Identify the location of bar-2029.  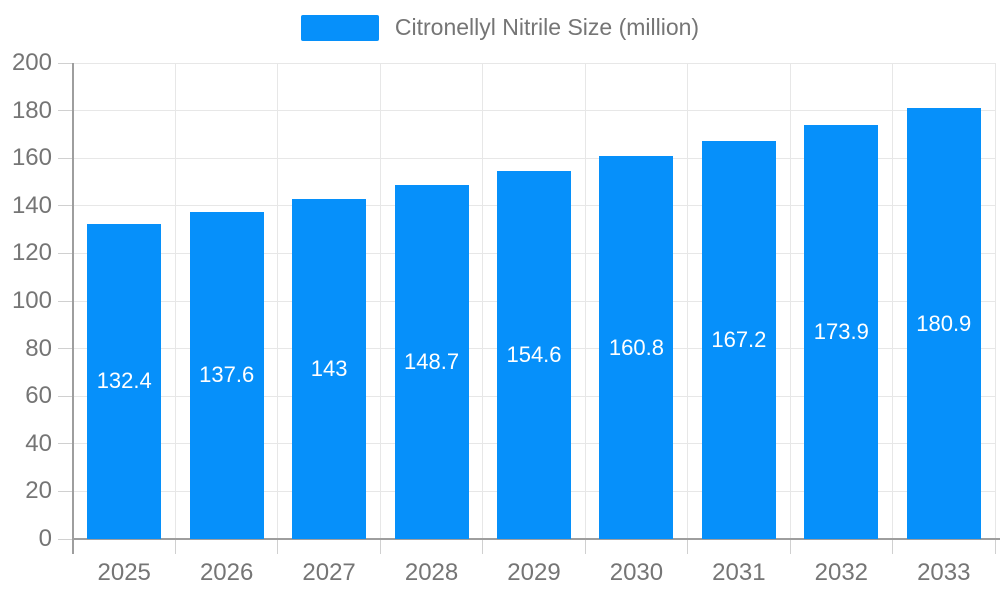
(534, 355).